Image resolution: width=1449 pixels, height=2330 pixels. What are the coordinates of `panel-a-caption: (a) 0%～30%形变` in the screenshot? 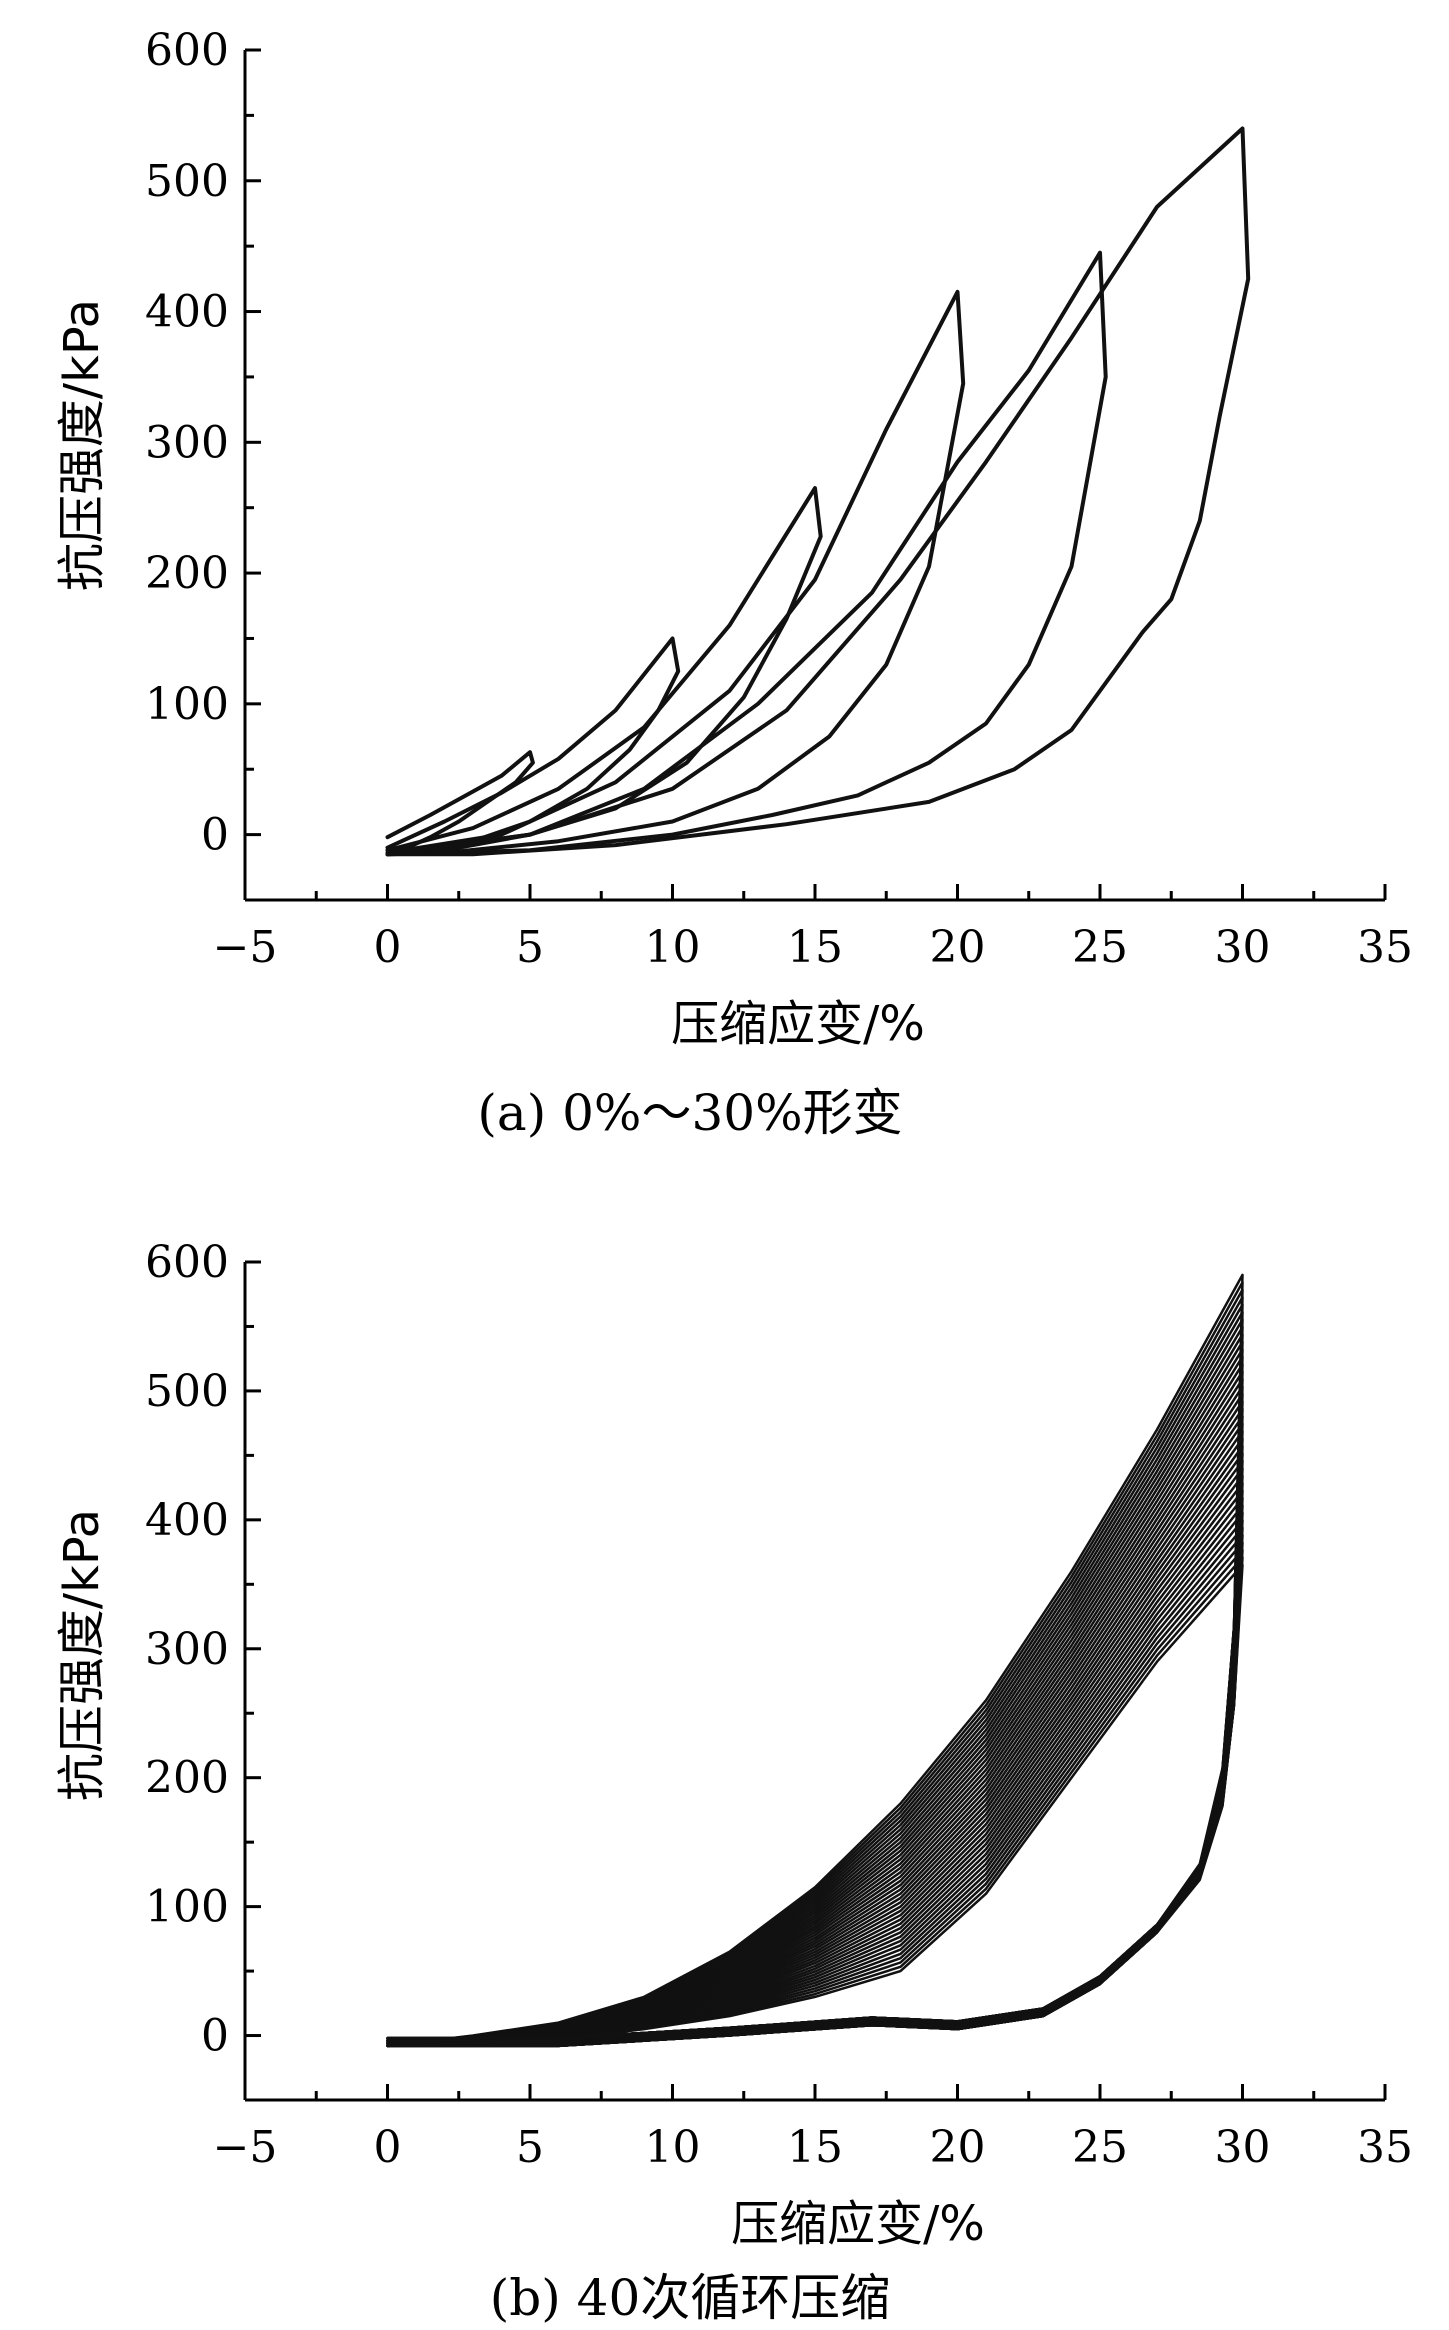 It's located at (689, 1113).